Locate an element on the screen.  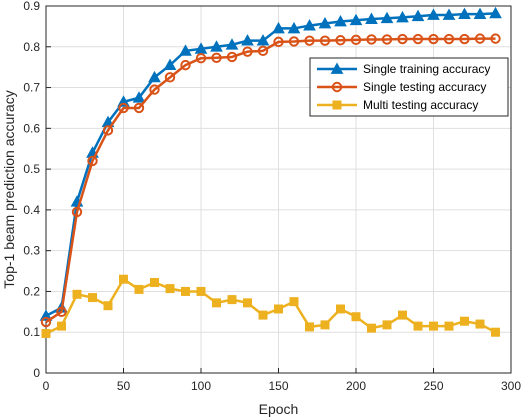
y-tick-label: 0.2 is located at coordinates (31, 291).